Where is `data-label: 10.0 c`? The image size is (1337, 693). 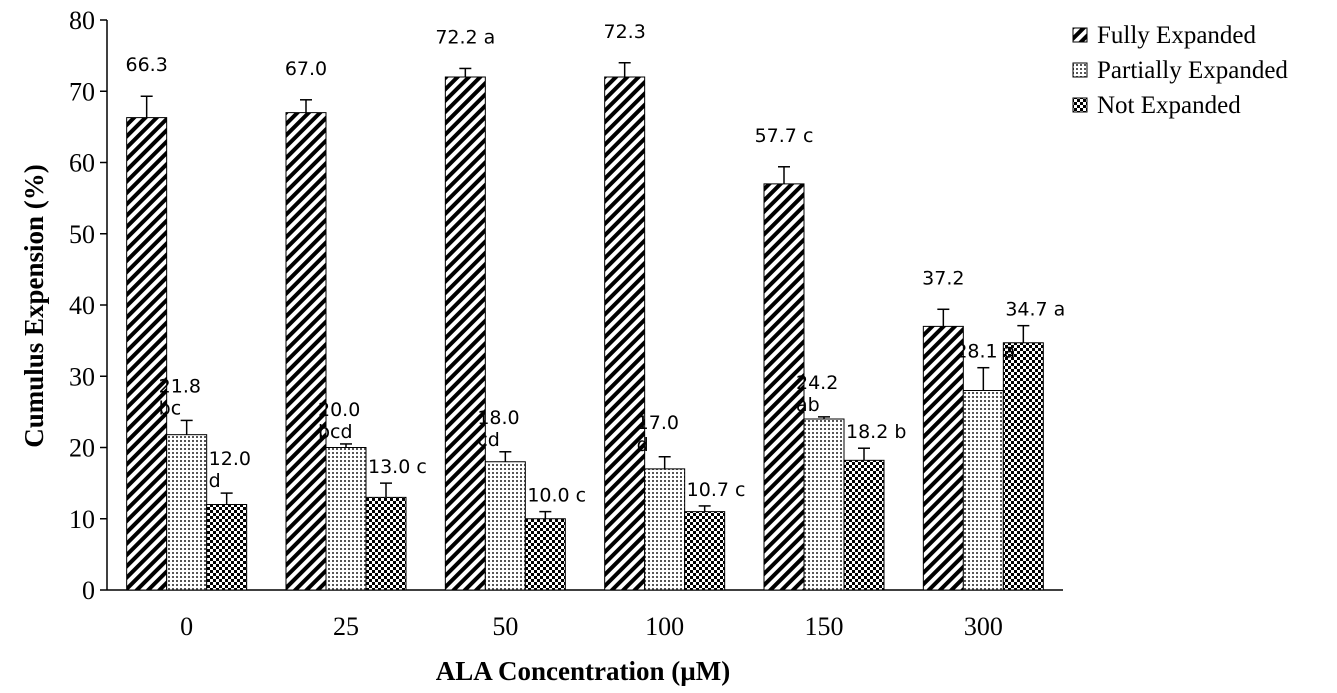
data-label: 10.0 c is located at coordinates (556, 496).